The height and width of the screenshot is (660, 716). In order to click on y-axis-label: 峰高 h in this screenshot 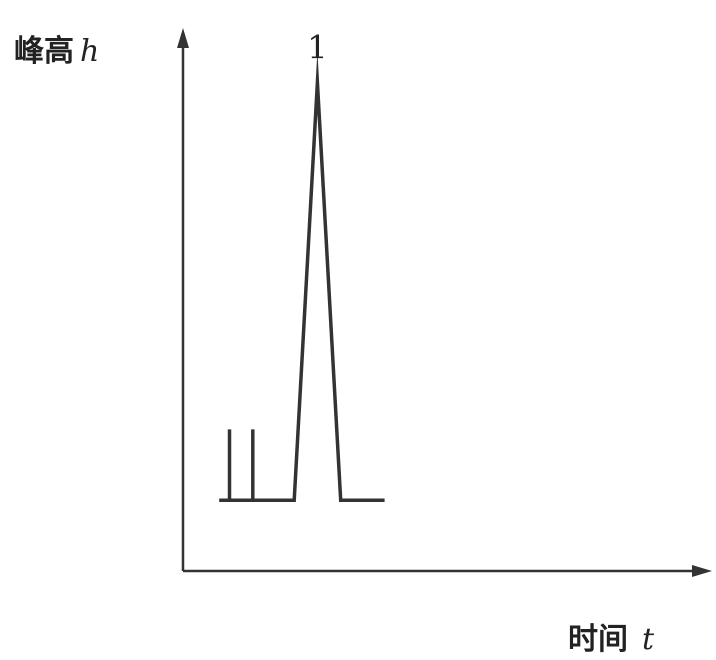, I will do `click(56, 48)`.